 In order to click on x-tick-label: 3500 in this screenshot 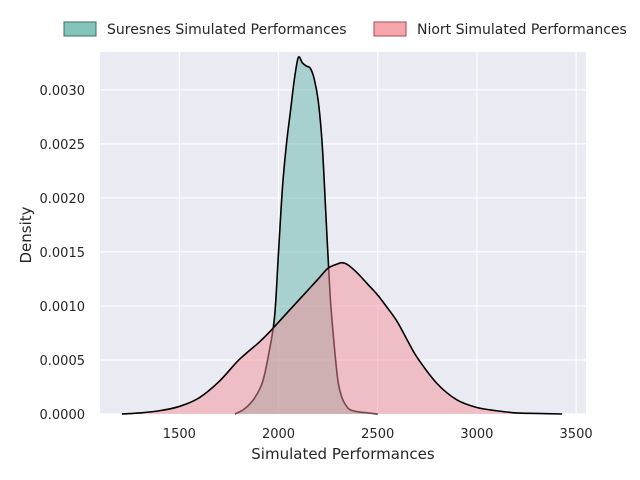, I will do `click(576, 434)`.